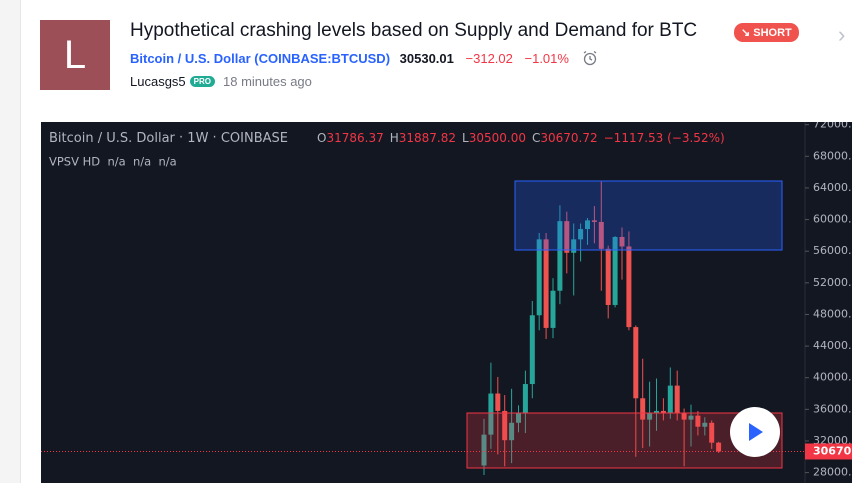 The image size is (852, 483). What do you see at coordinates (197, 138) in the screenshot?
I see `legend-interval: 1W` at bounding box center [197, 138].